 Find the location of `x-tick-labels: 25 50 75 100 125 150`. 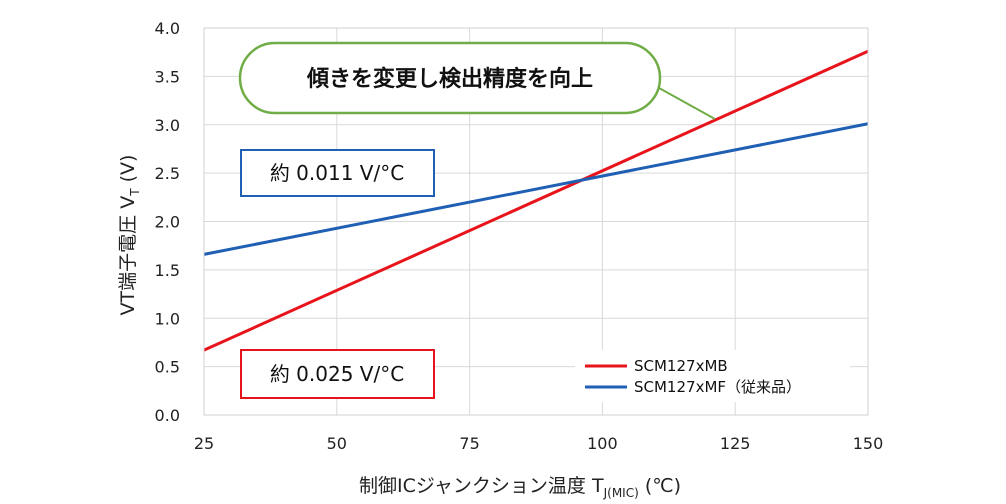

x-tick-labels: 25 50 75 100 125 150 is located at coordinates (538, 443).